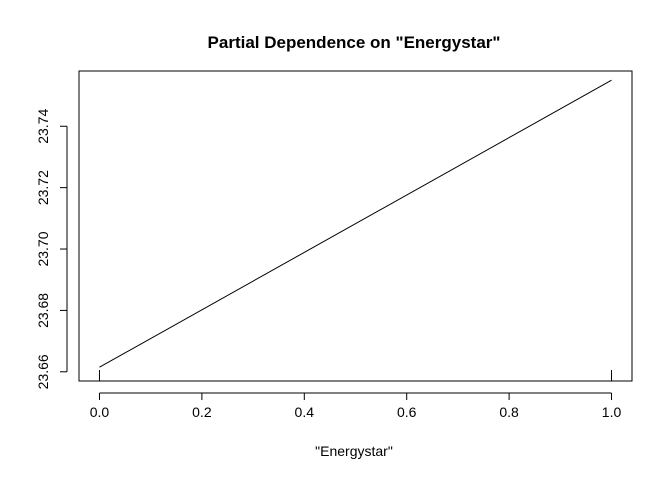  What do you see at coordinates (509, 412) in the screenshot?
I see `x-tick-label: 0.8` at bounding box center [509, 412].